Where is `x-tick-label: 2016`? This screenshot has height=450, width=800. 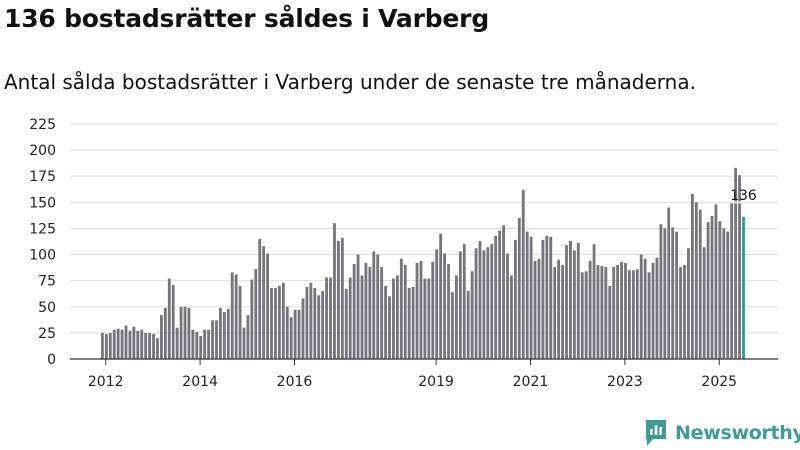 x-tick-label: 2016 is located at coordinates (295, 382).